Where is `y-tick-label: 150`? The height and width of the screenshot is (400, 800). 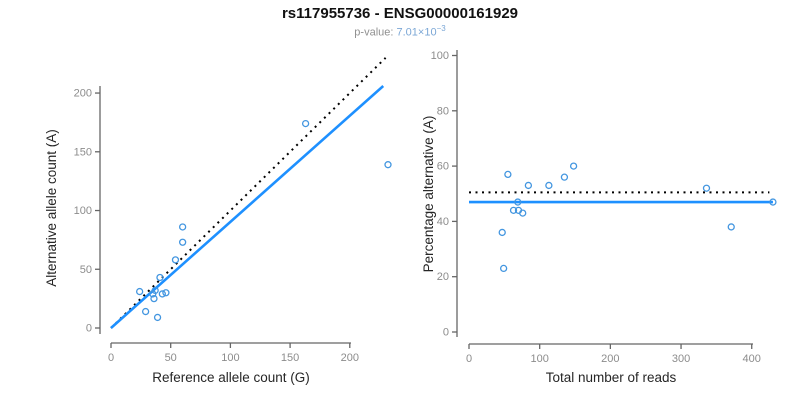
y-tick-label: 150 is located at coordinates (83, 152).